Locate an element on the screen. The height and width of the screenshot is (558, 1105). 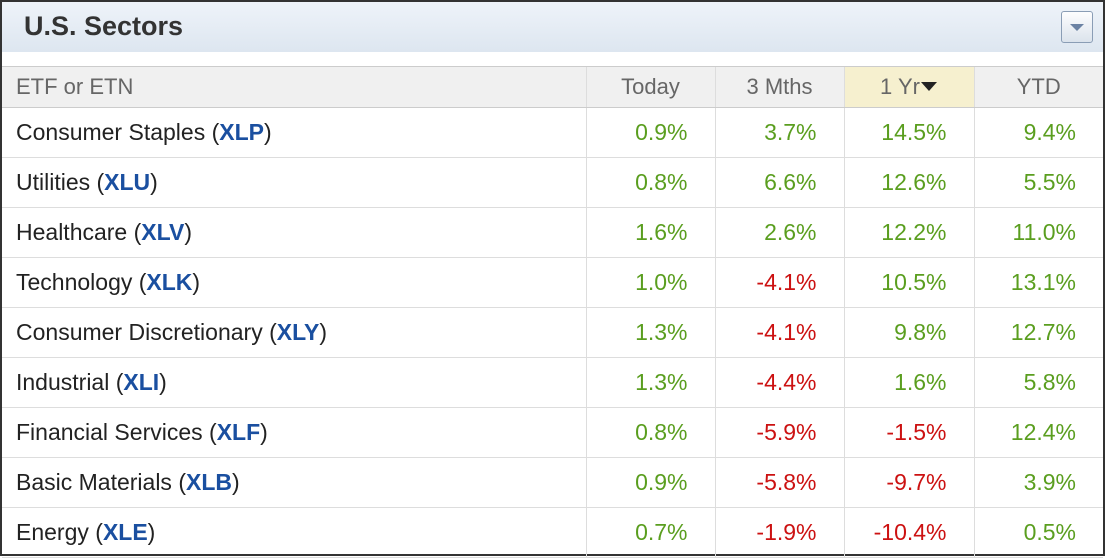
change-value: 6.6% is located at coordinates (779, 182).